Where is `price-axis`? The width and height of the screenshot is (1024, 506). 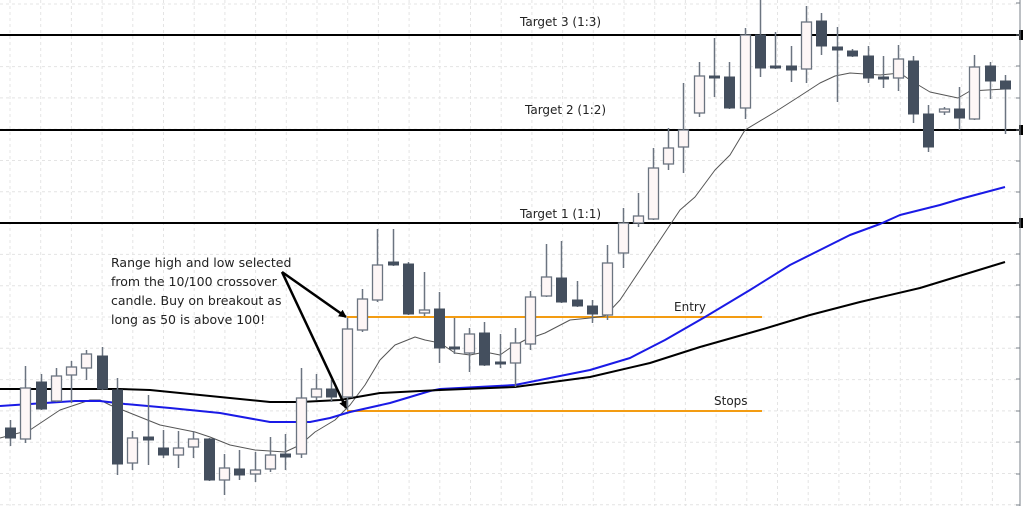 price-axis is located at coordinates (1018, 253).